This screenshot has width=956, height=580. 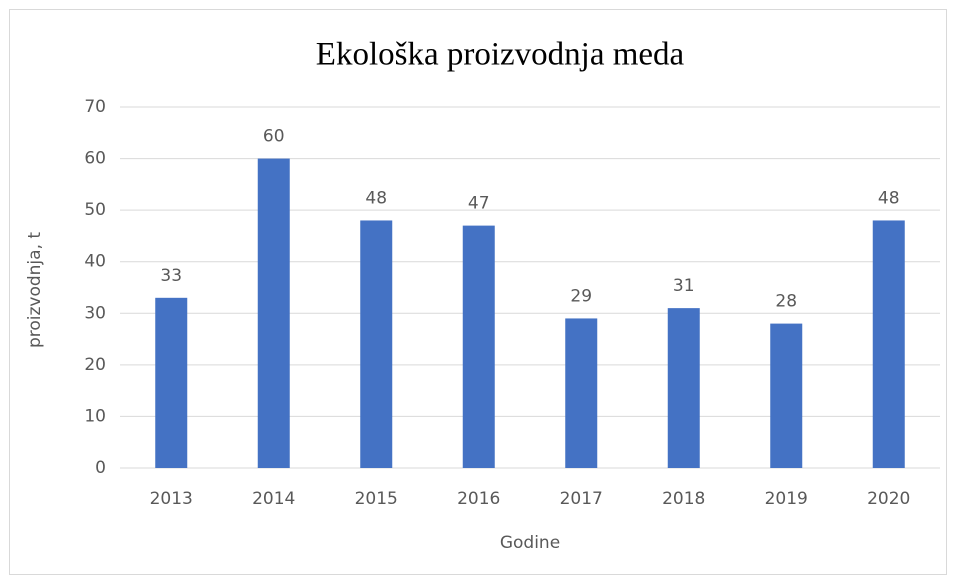 What do you see at coordinates (479, 204) in the screenshot?
I see `data-label: 47` at bounding box center [479, 204].